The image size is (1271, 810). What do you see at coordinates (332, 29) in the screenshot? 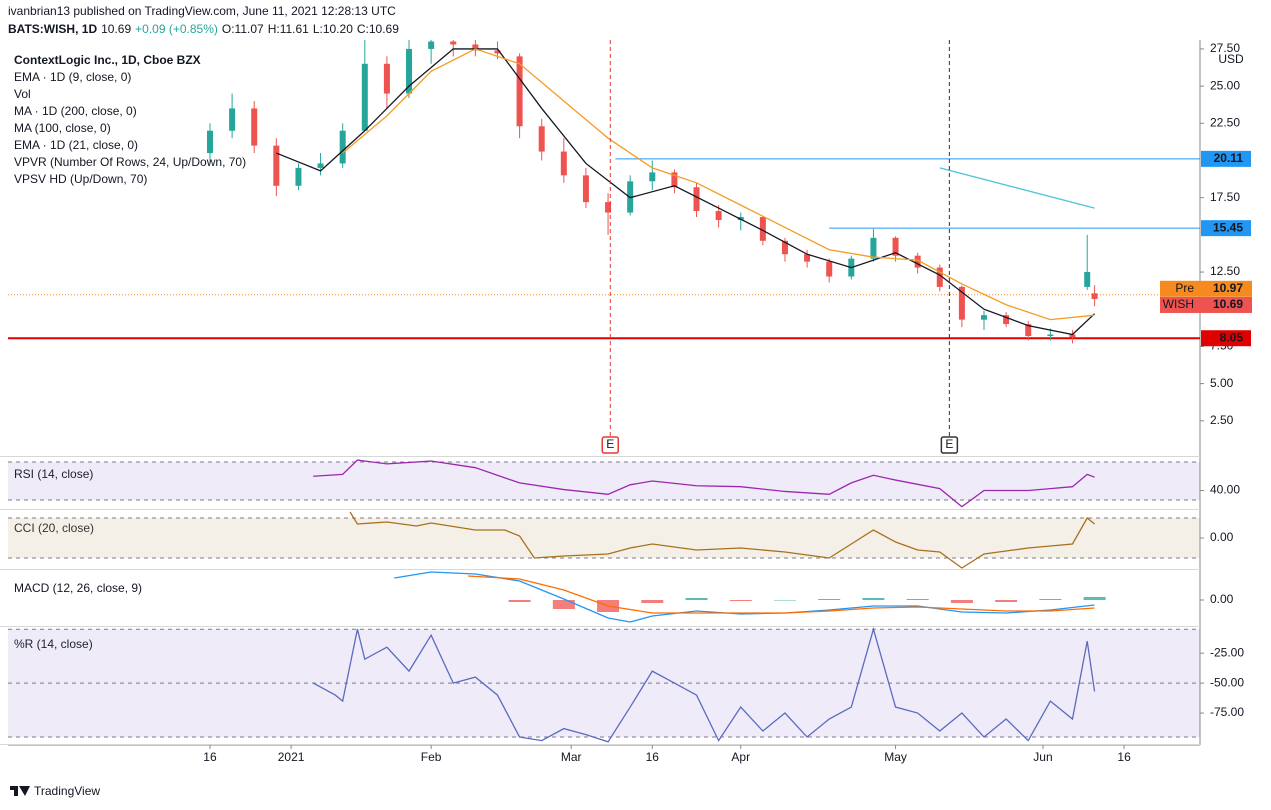
I see `ohlc: L:10.20` at bounding box center [332, 29].